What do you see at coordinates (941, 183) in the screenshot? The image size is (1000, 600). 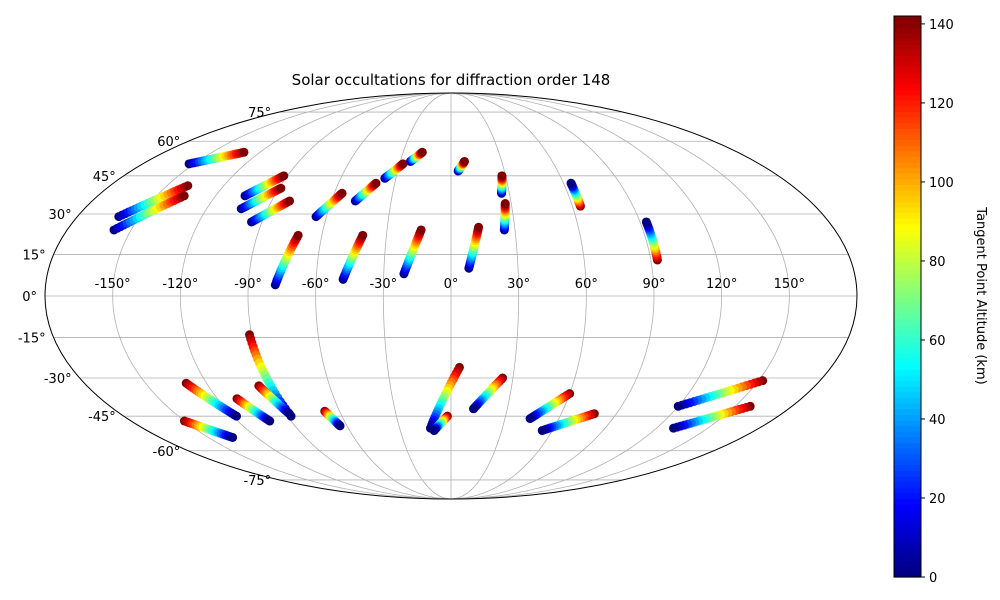 I see `colorbar-tick-label: 100` at bounding box center [941, 183].